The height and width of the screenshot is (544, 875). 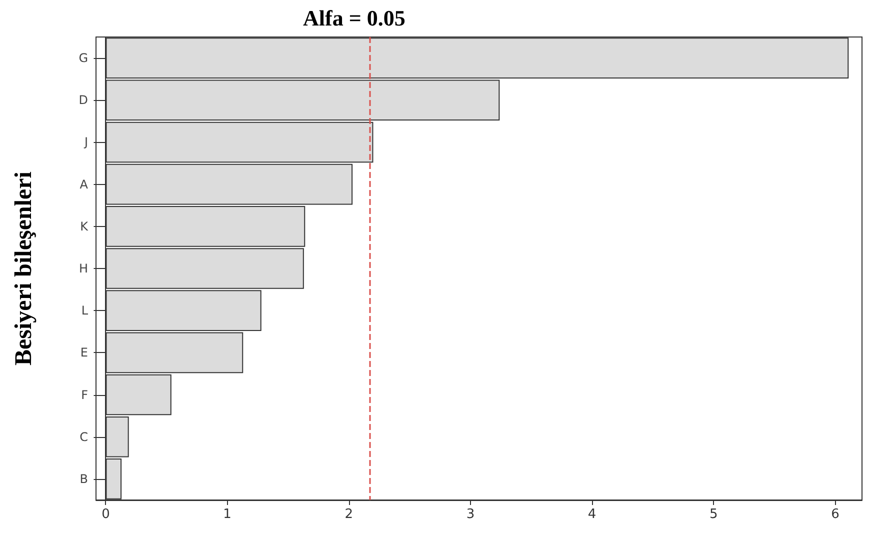 I want to click on x-tick-label: 3, so click(x=470, y=514).